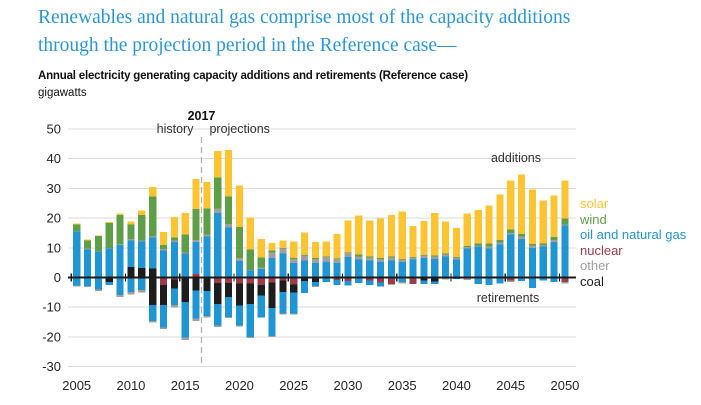  Describe the element at coordinates (402, 385) in the screenshot. I see `x-axis-tick-label: 2035` at that location.